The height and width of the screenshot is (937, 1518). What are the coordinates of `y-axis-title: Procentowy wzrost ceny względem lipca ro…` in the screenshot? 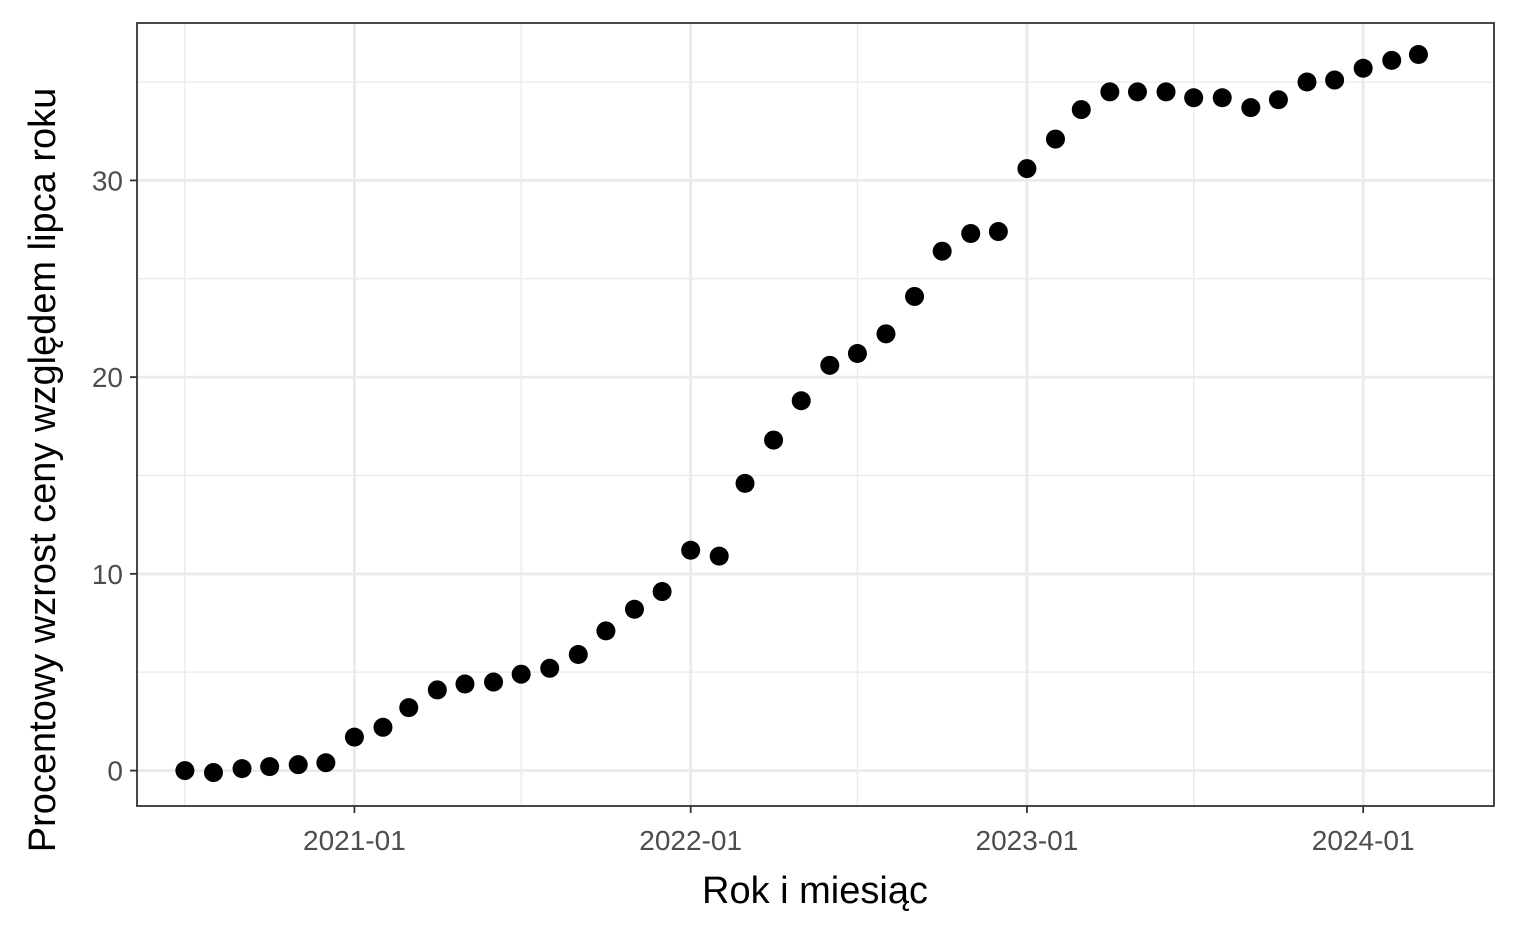 It's located at (43, 470).